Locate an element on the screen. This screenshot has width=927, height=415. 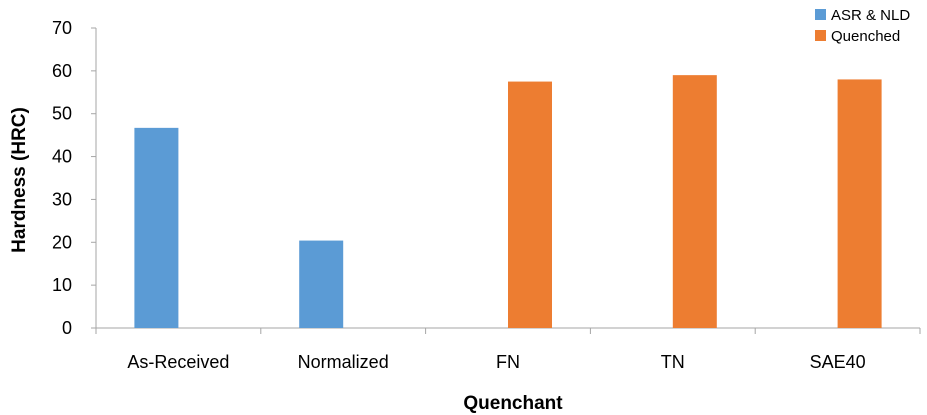
bar-tn is located at coordinates (694, 202).